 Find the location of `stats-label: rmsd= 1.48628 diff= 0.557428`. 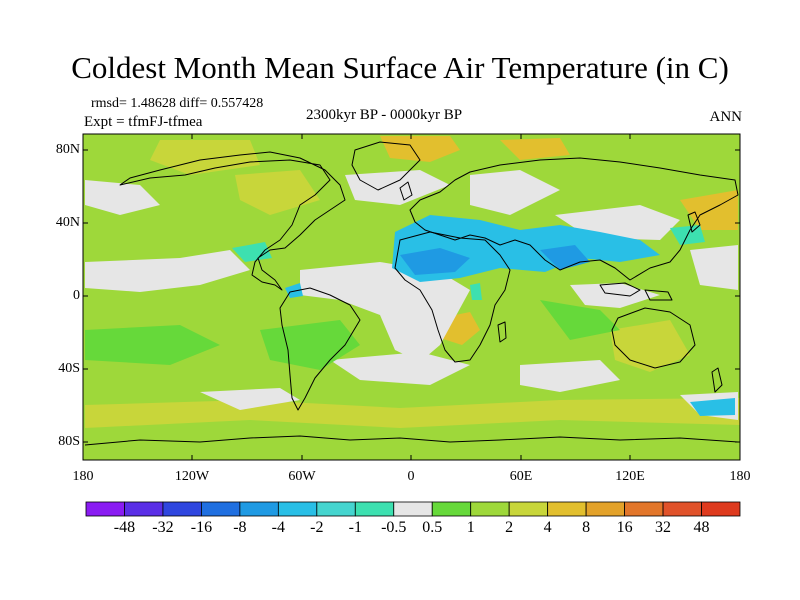

stats-label: rmsd= 1.48628 diff= 0.557428 is located at coordinates (177, 103).